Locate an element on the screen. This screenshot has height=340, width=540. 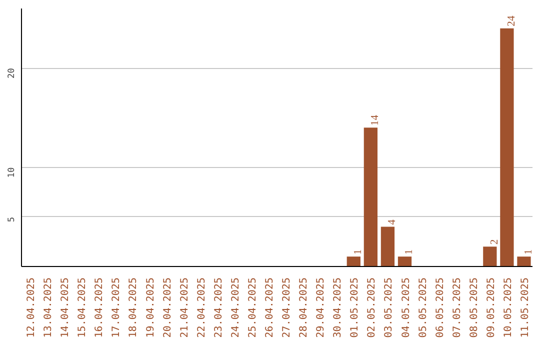
x-tick-label: 05.05.2025 is located at coordinates (423, 307).